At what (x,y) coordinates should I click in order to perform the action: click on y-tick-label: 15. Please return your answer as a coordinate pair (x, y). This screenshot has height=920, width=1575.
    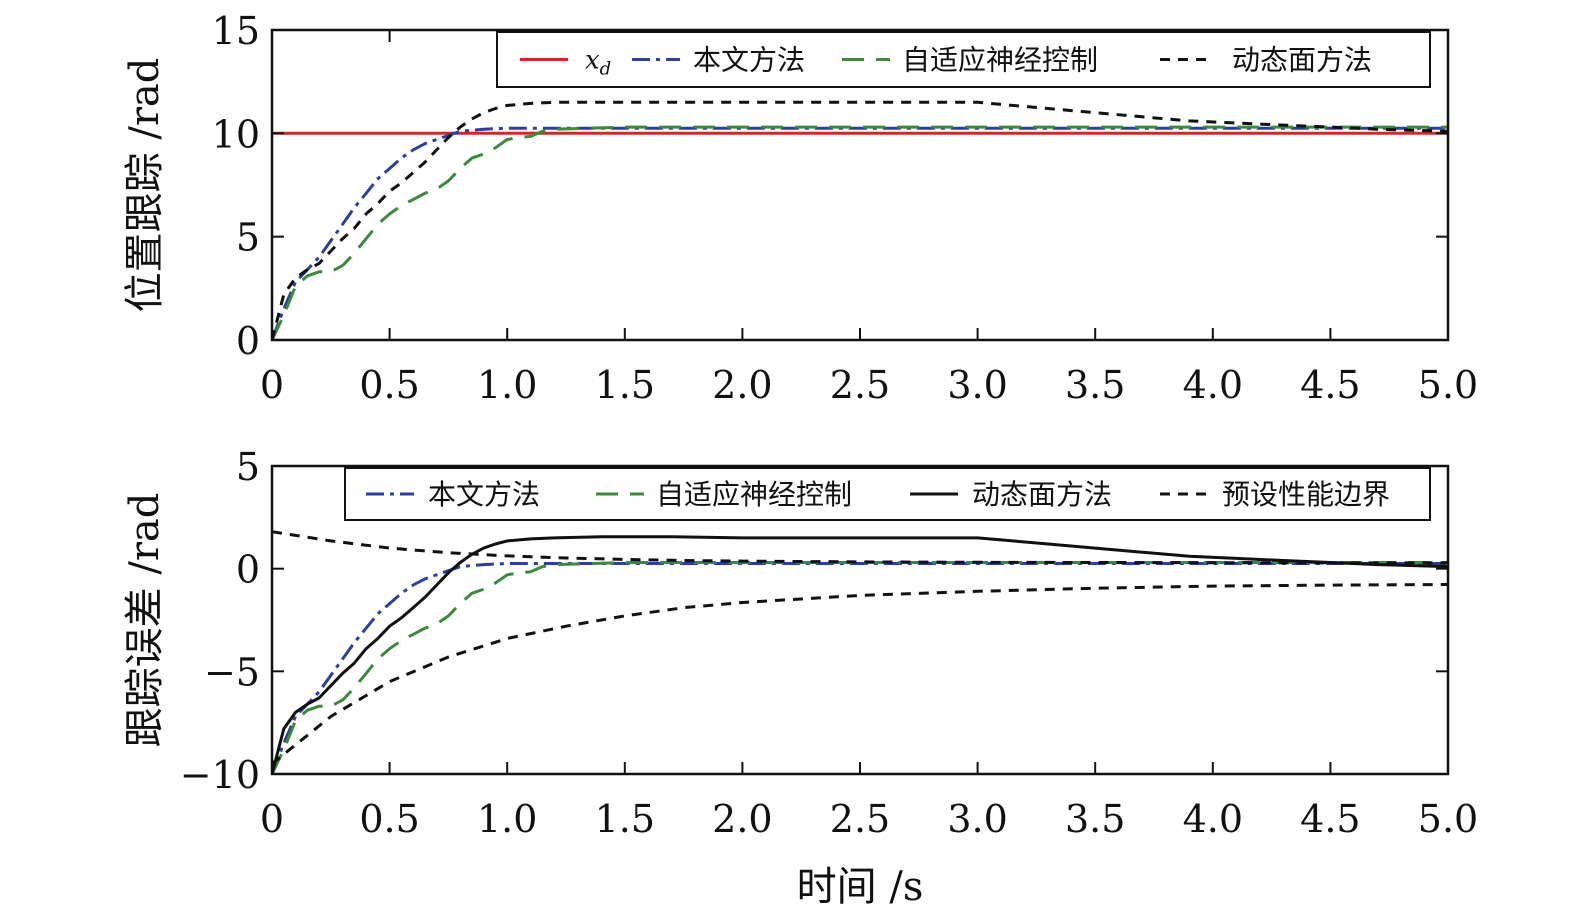
    Looking at the image, I should click on (236, 31).